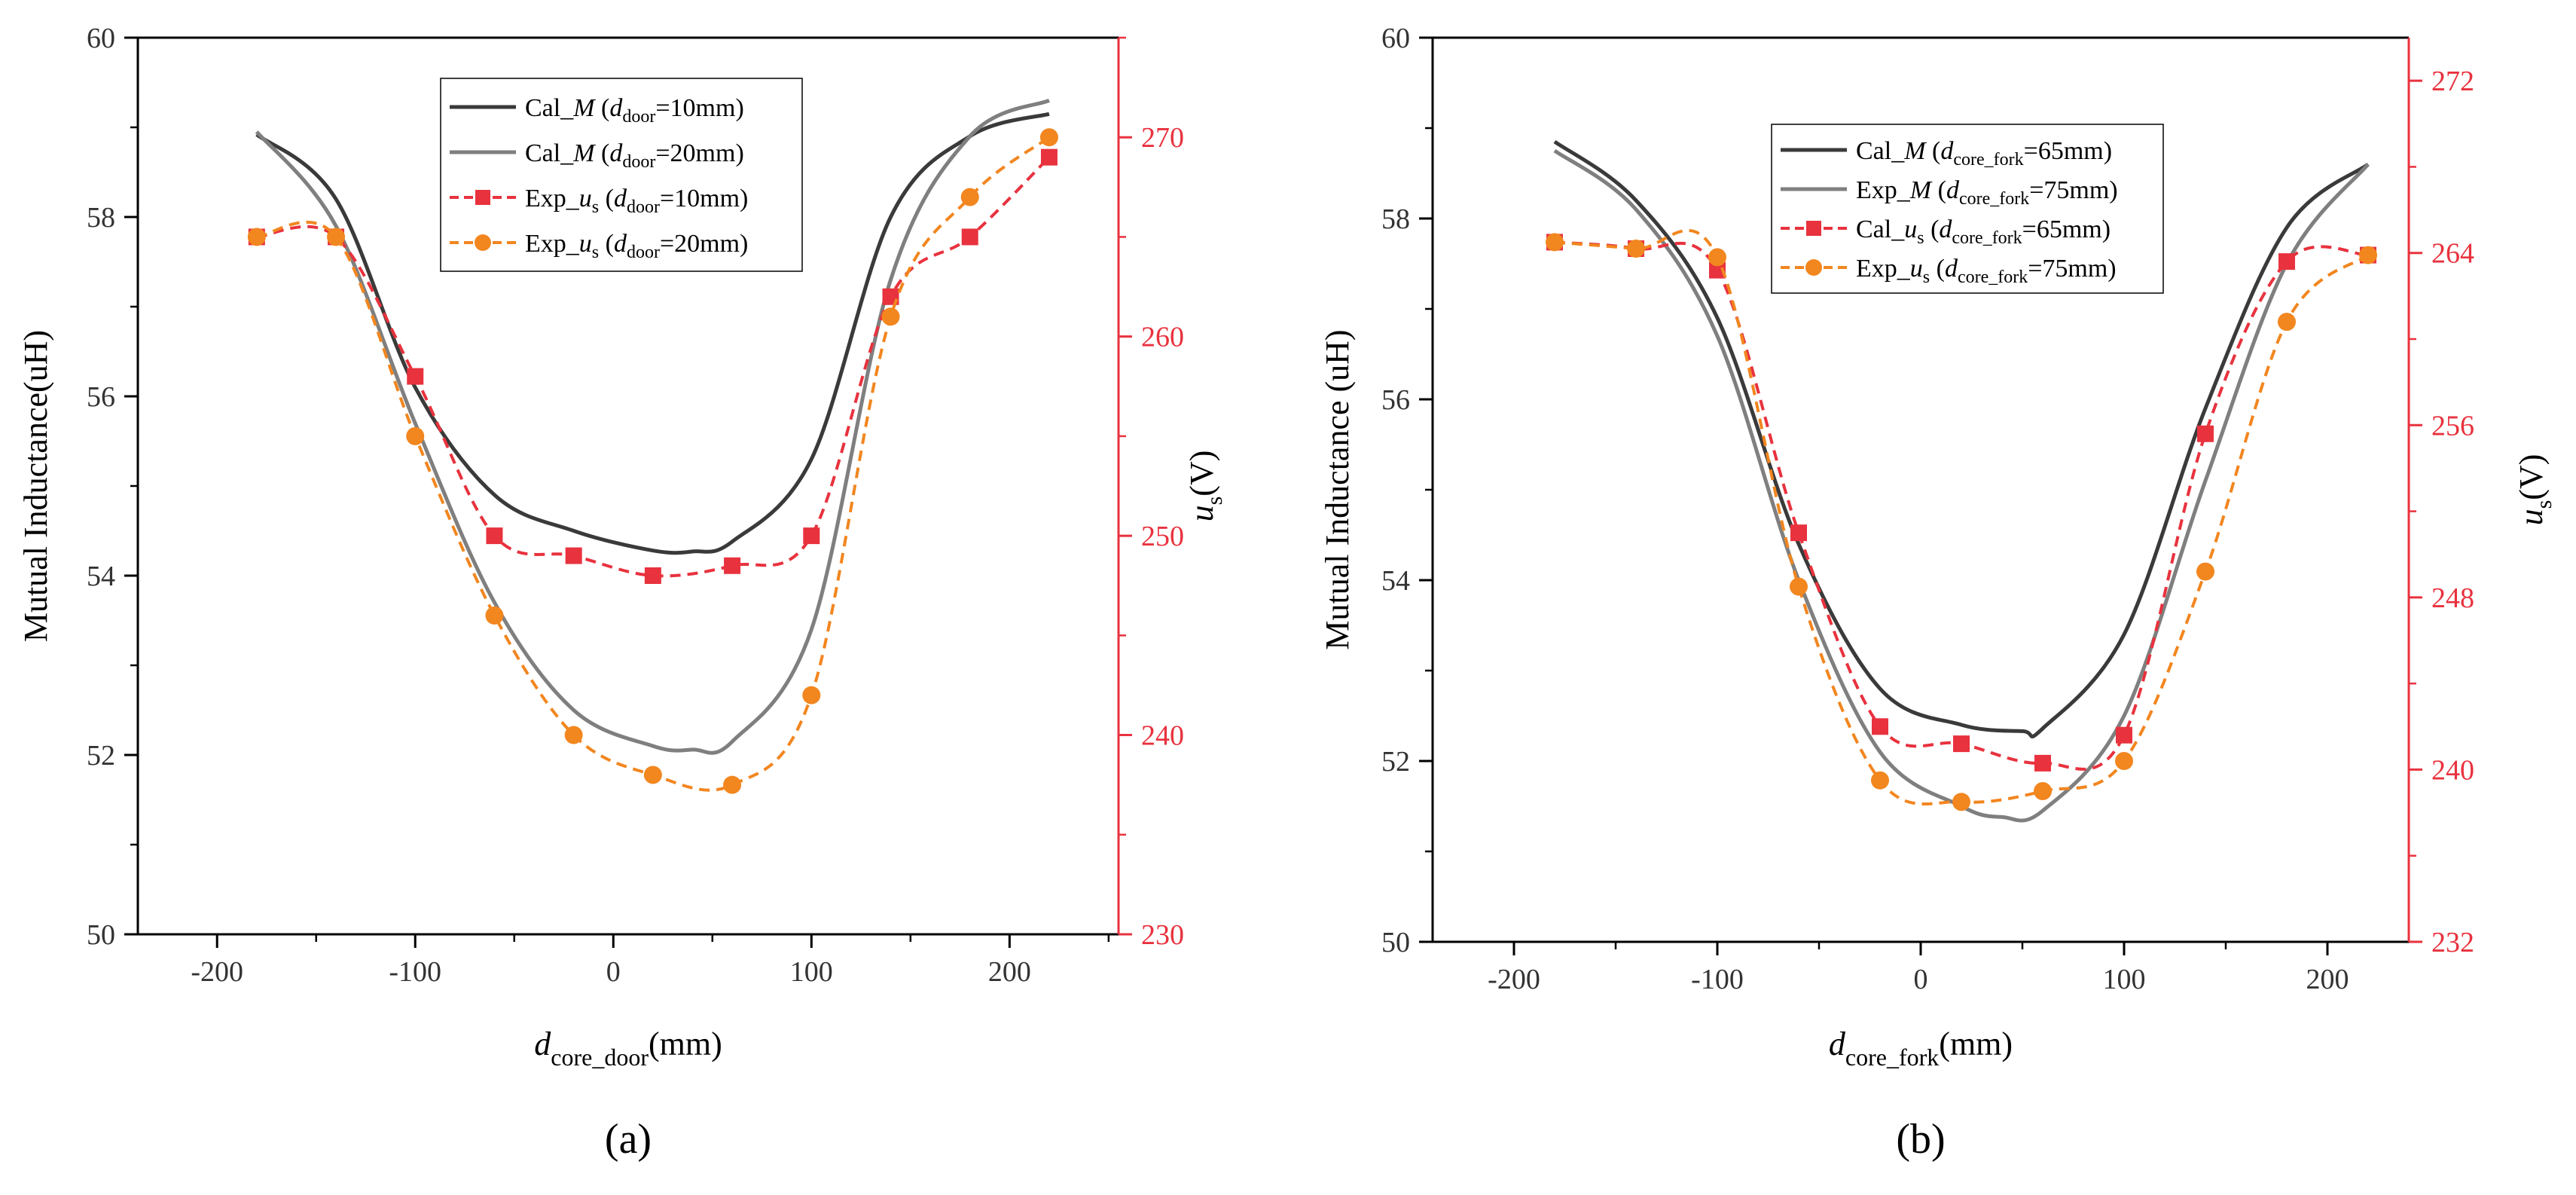  I want to click on y-right-tick-label: 260, so click(1163, 337).